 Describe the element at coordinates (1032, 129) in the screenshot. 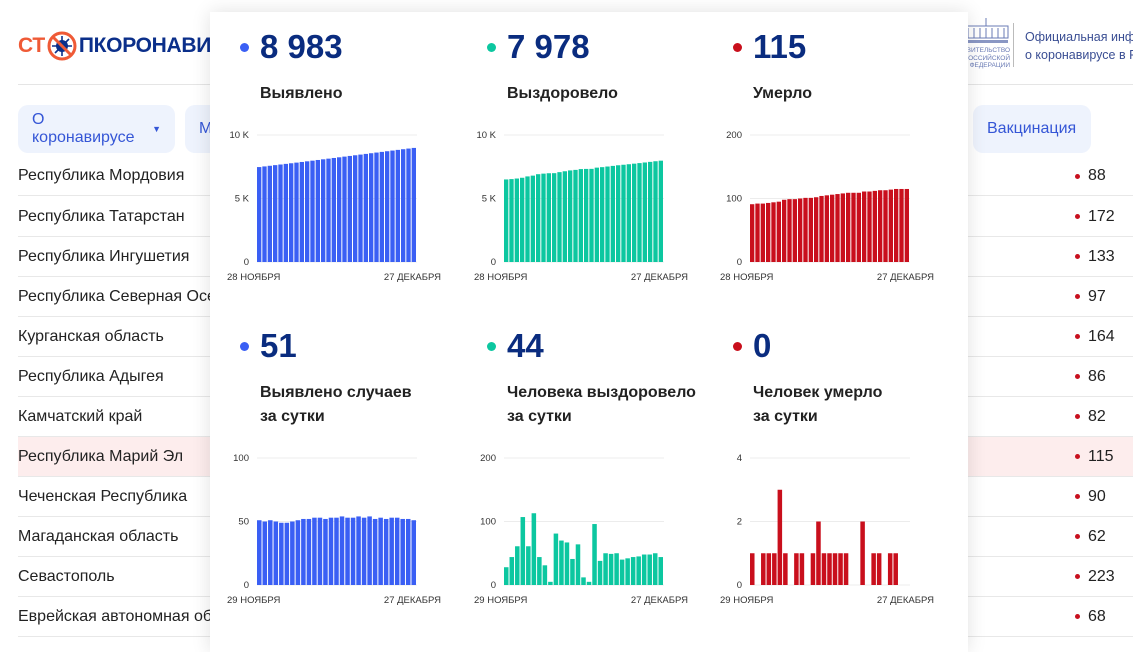

I see `nav-vaccination: Вакцинация` at that location.